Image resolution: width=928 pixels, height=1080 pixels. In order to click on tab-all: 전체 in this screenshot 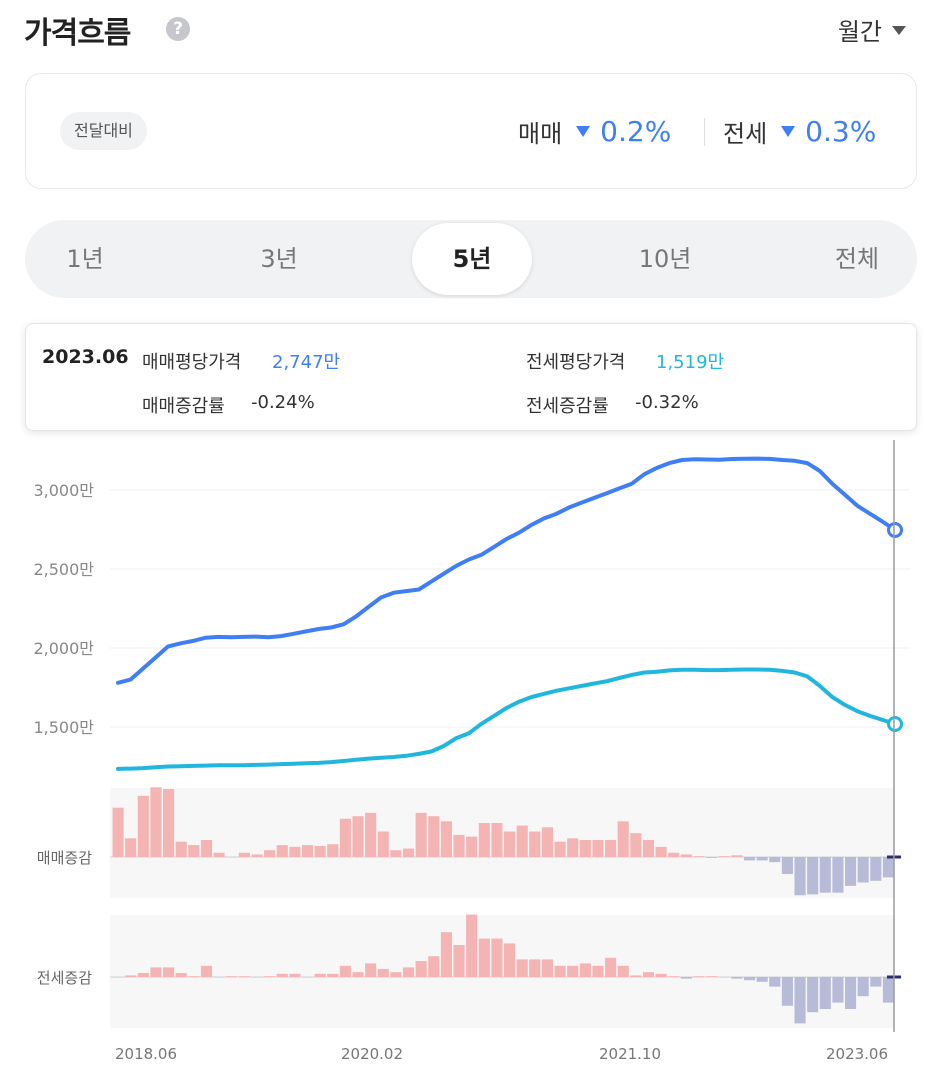, I will do `click(857, 259)`.